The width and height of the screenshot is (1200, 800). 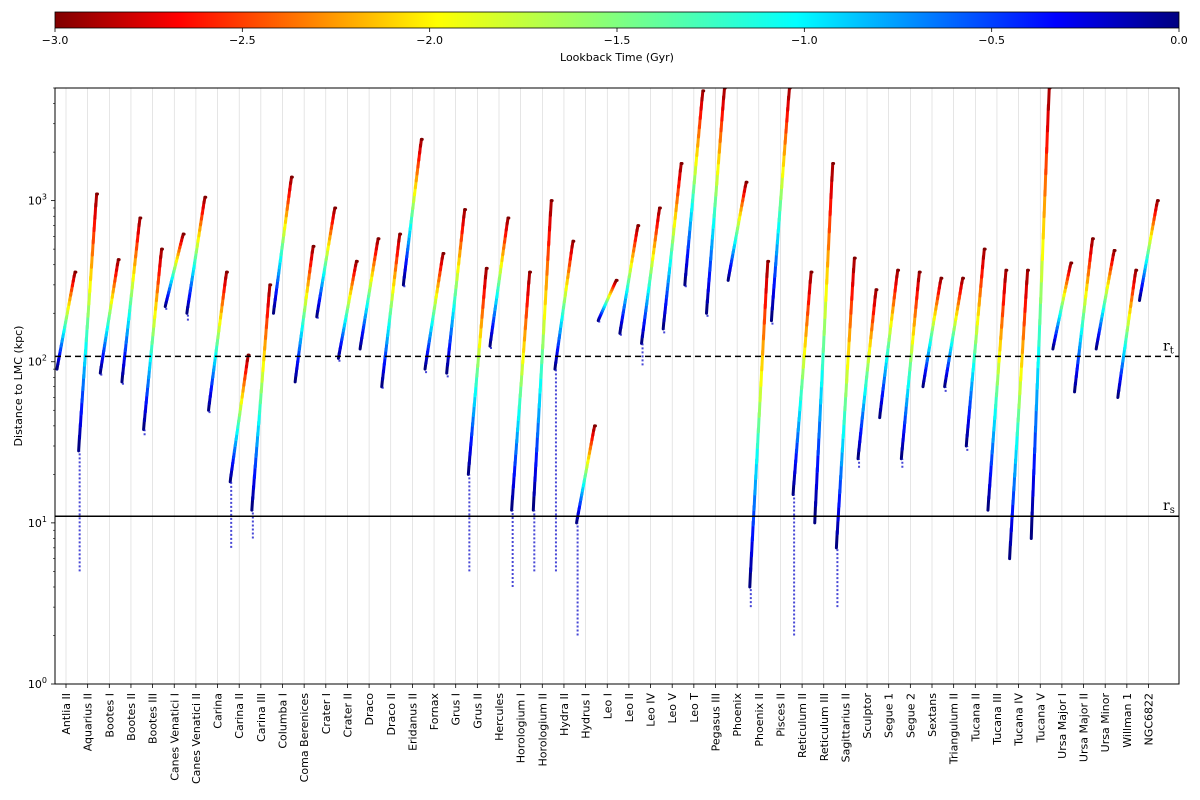 I want to click on x-category-label: Leo T, so click(x=694, y=708).